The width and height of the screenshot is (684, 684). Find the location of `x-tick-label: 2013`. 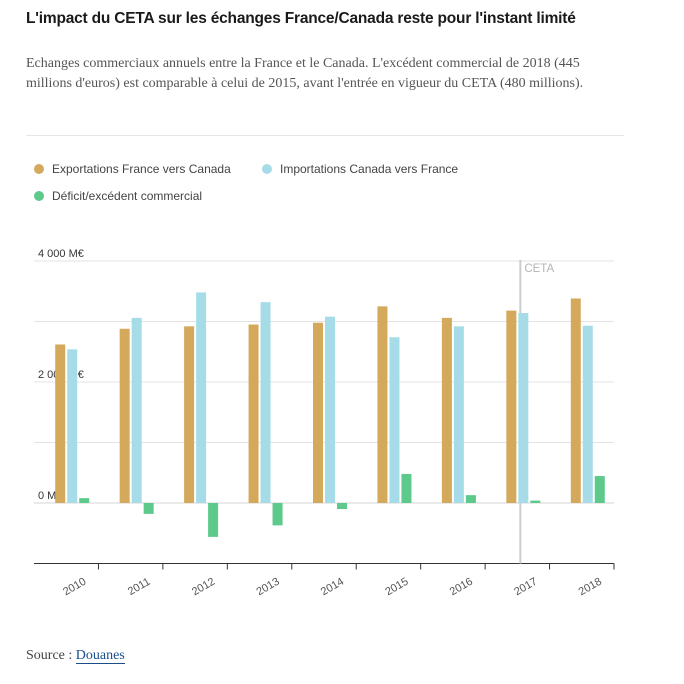

x-tick-label: 2013 is located at coordinates (267, 587).